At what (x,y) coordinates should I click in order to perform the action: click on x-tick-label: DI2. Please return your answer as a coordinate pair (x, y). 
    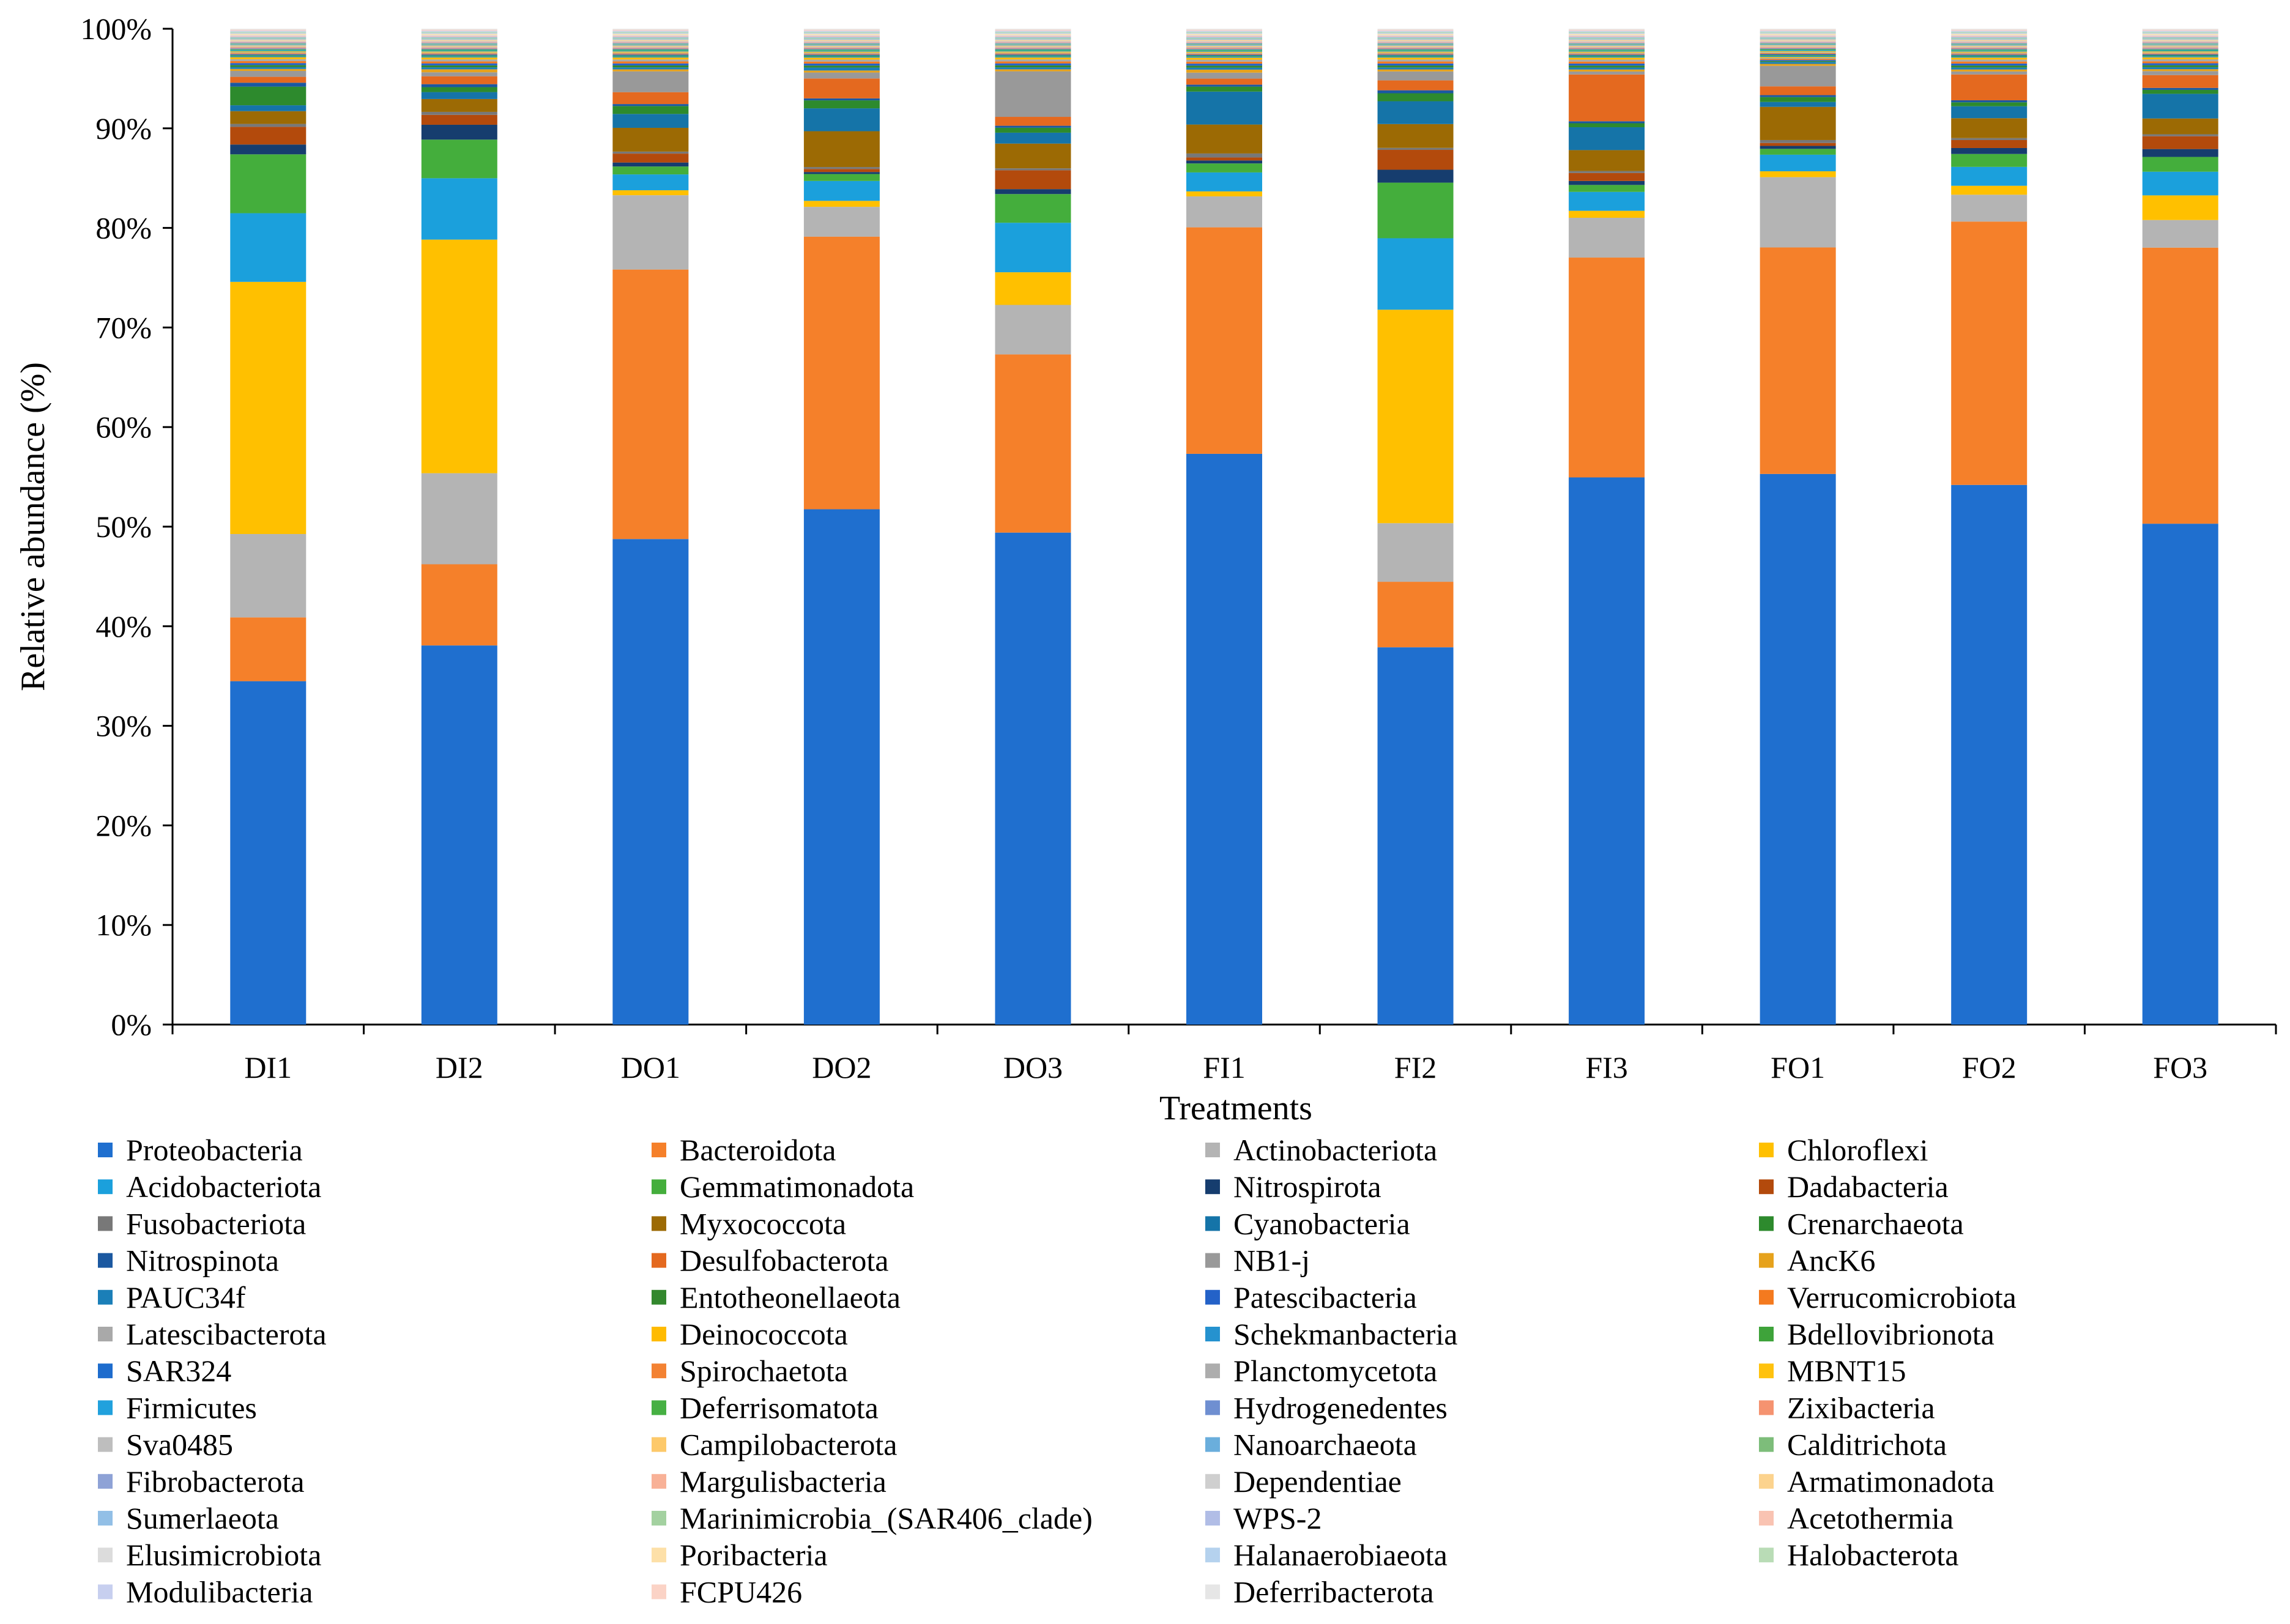
    Looking at the image, I should click on (459, 1067).